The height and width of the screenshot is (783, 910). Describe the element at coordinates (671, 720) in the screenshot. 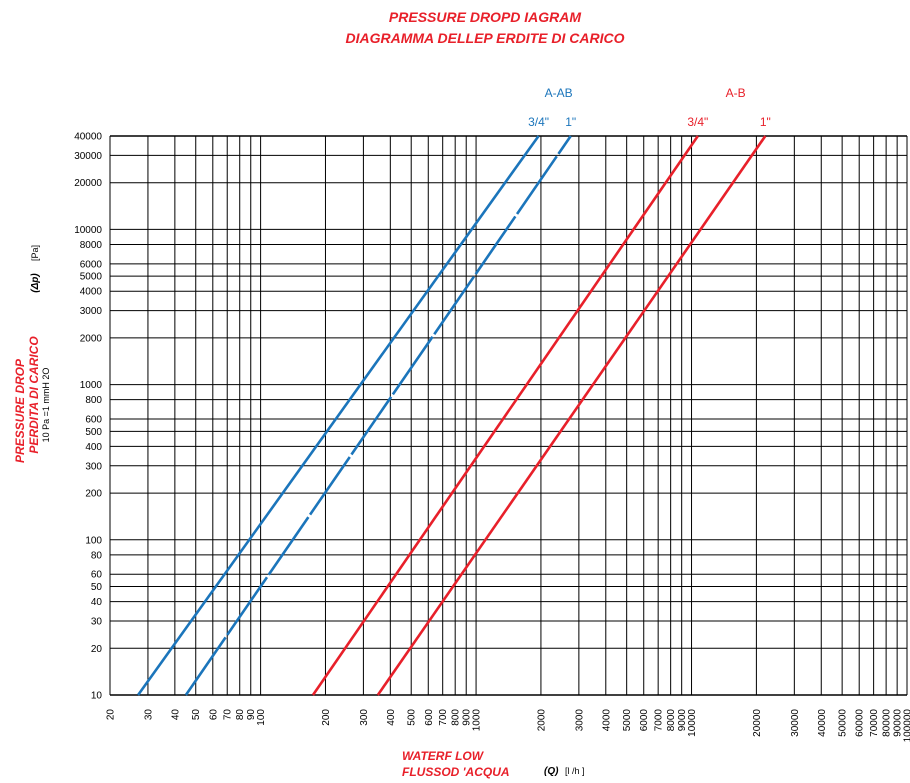

I see `x-tick-label: 8000` at that location.